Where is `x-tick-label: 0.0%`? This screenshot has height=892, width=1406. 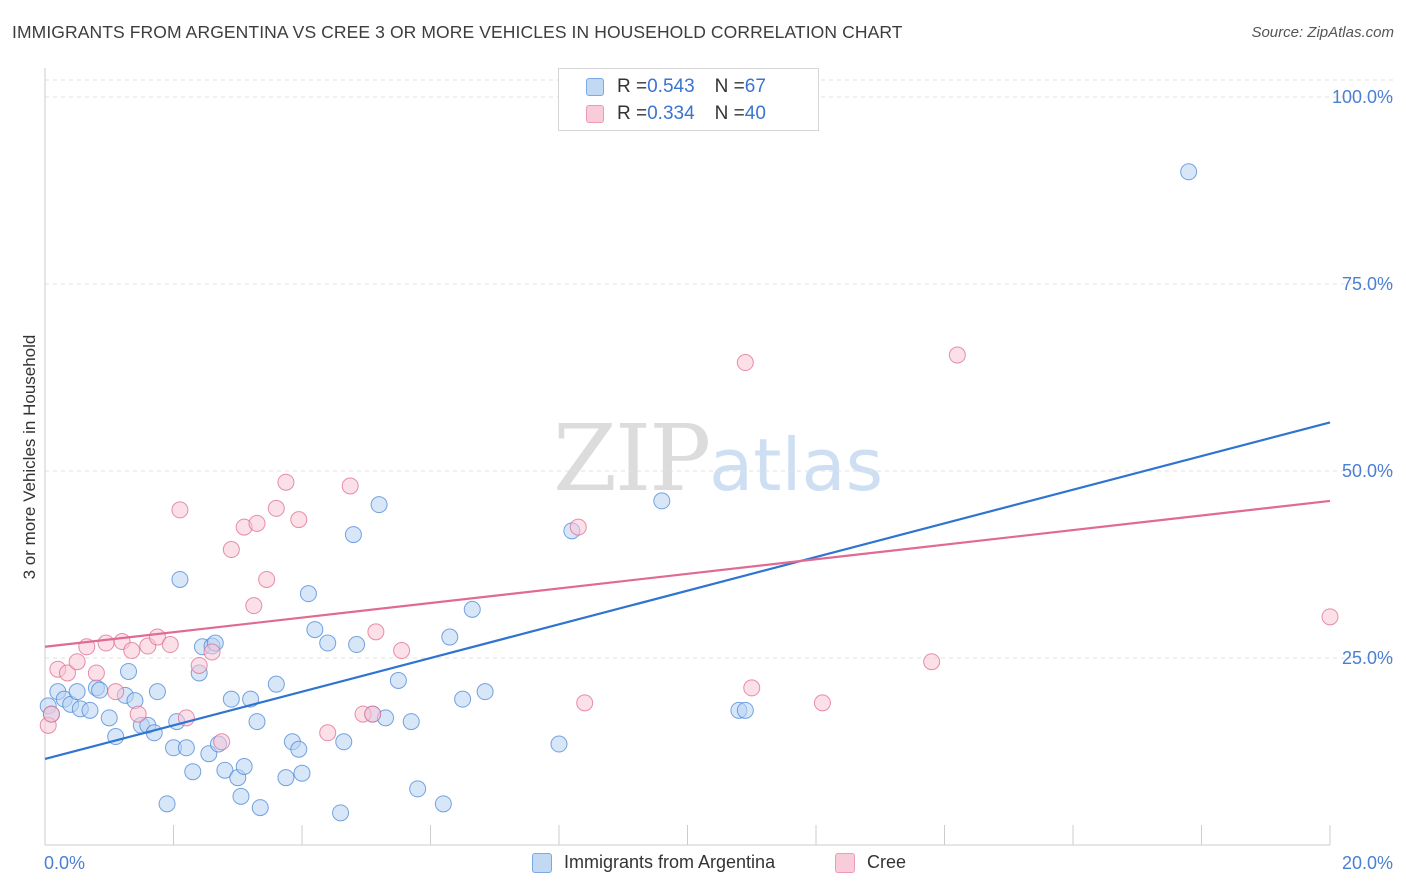 x-tick-label: 0.0% is located at coordinates (64, 863).